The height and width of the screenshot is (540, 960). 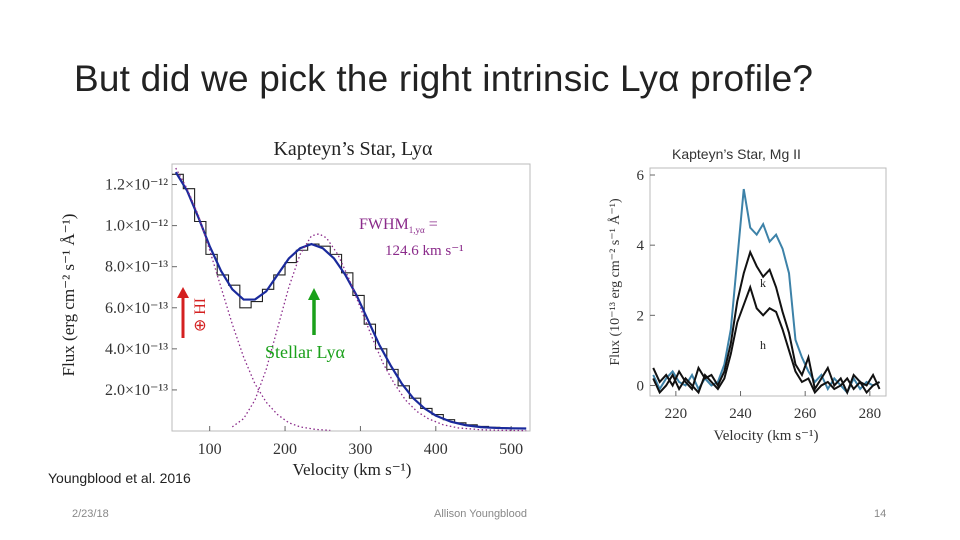 What do you see at coordinates (352, 469) in the screenshot?
I see `lya-x-axis-label: Velocity (km s⁻¹)` at bounding box center [352, 469].